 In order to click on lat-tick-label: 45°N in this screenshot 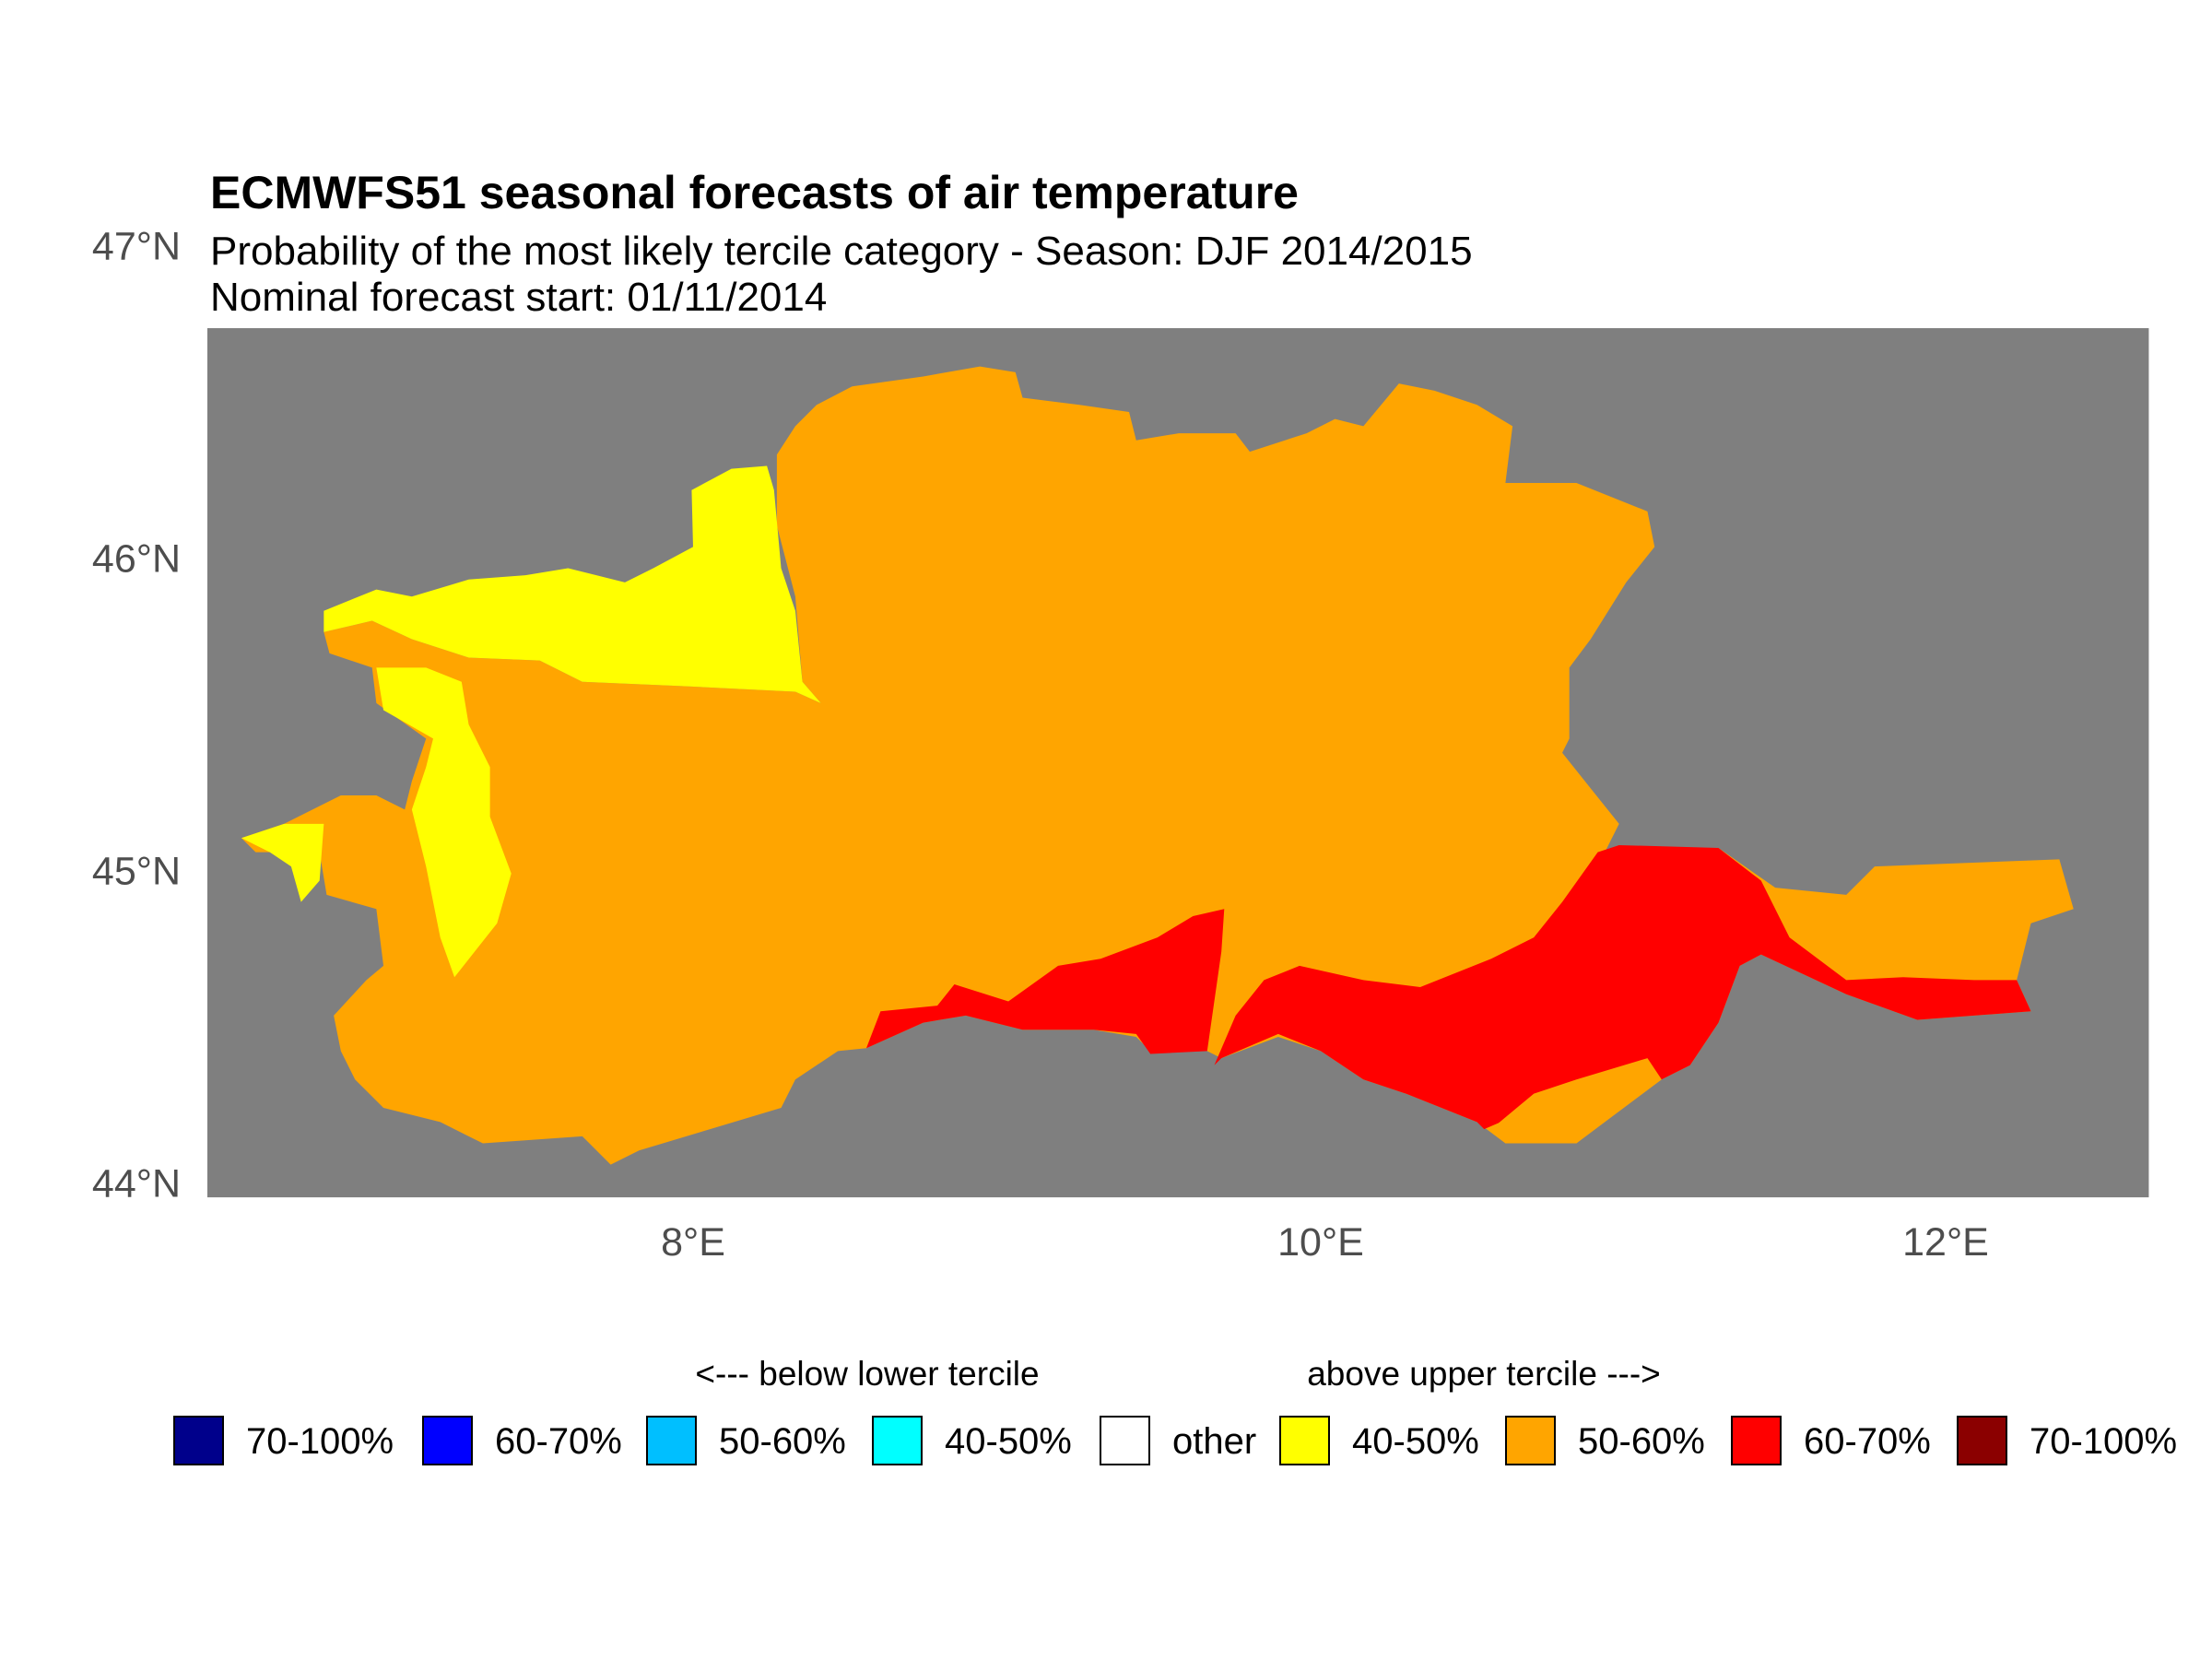, I will do `click(136, 871)`.